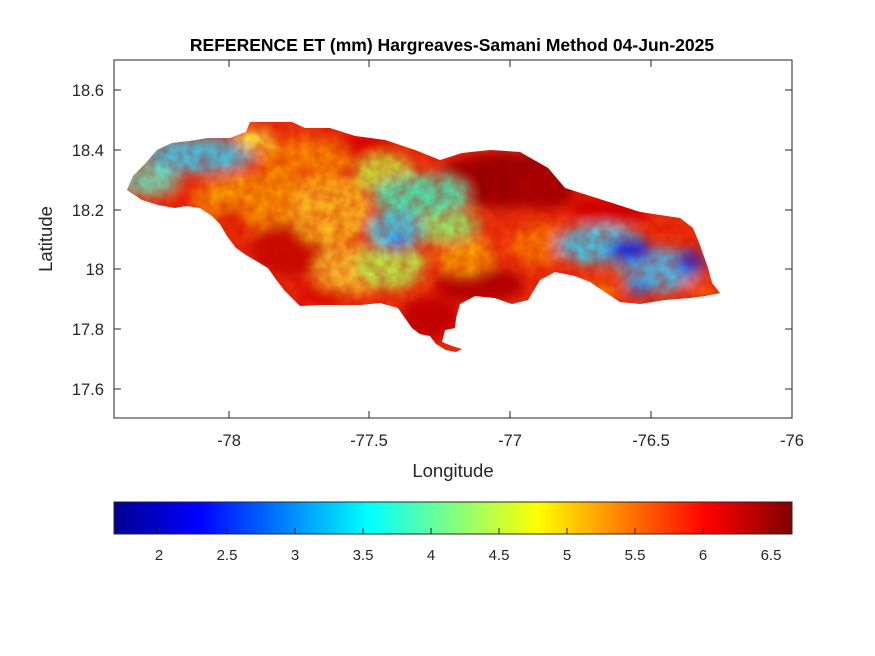 This screenshot has width=875, height=656. Describe the element at coordinates (651, 441) in the screenshot. I see `x-tick-label: -76.5` at that location.